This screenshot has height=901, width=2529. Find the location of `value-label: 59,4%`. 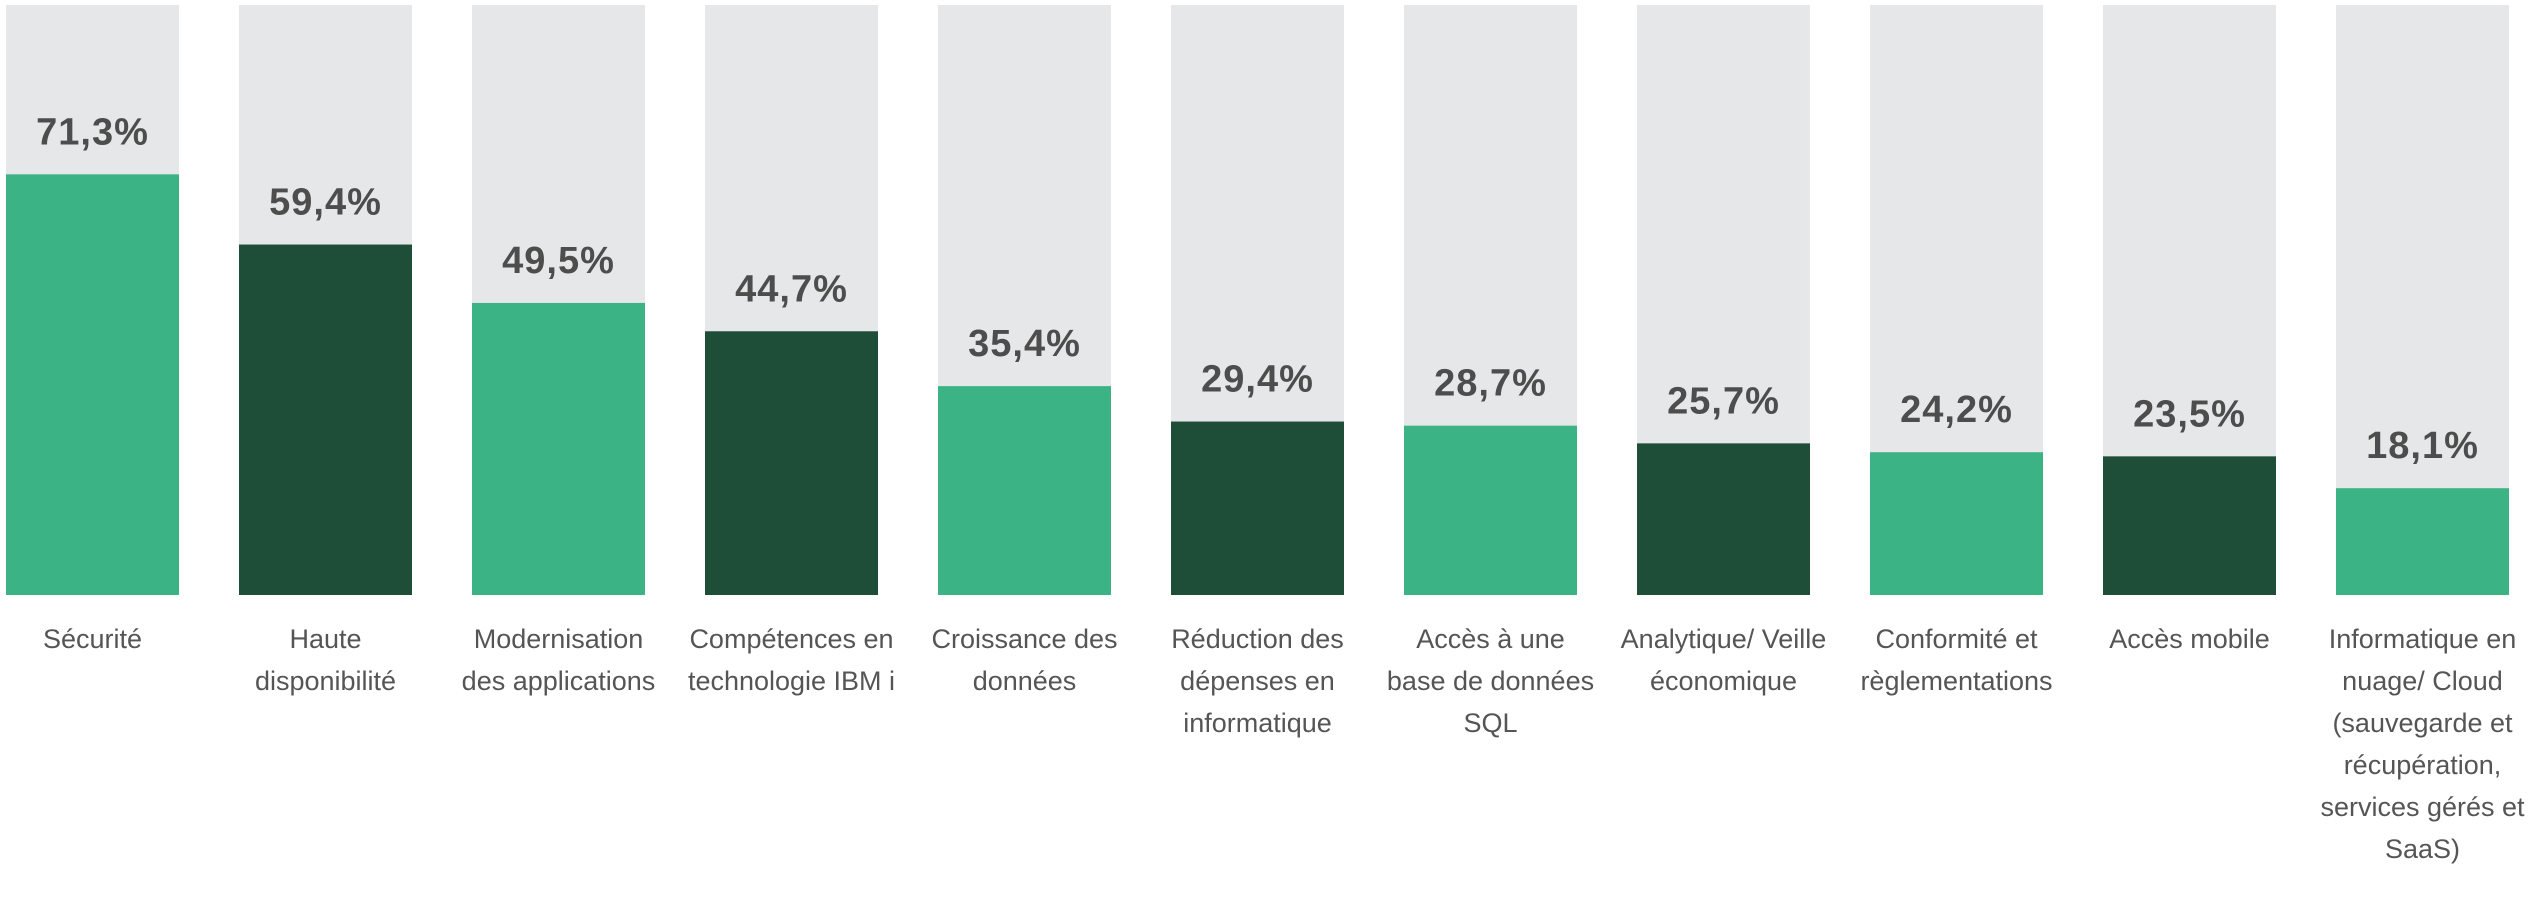

value-label: 59,4% is located at coordinates (325, 203).